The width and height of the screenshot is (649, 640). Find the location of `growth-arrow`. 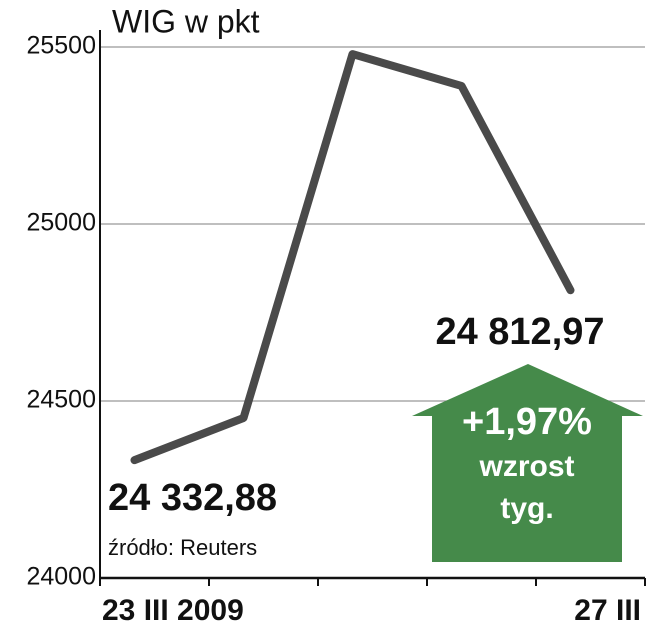

growth-arrow is located at coordinates (527, 463).